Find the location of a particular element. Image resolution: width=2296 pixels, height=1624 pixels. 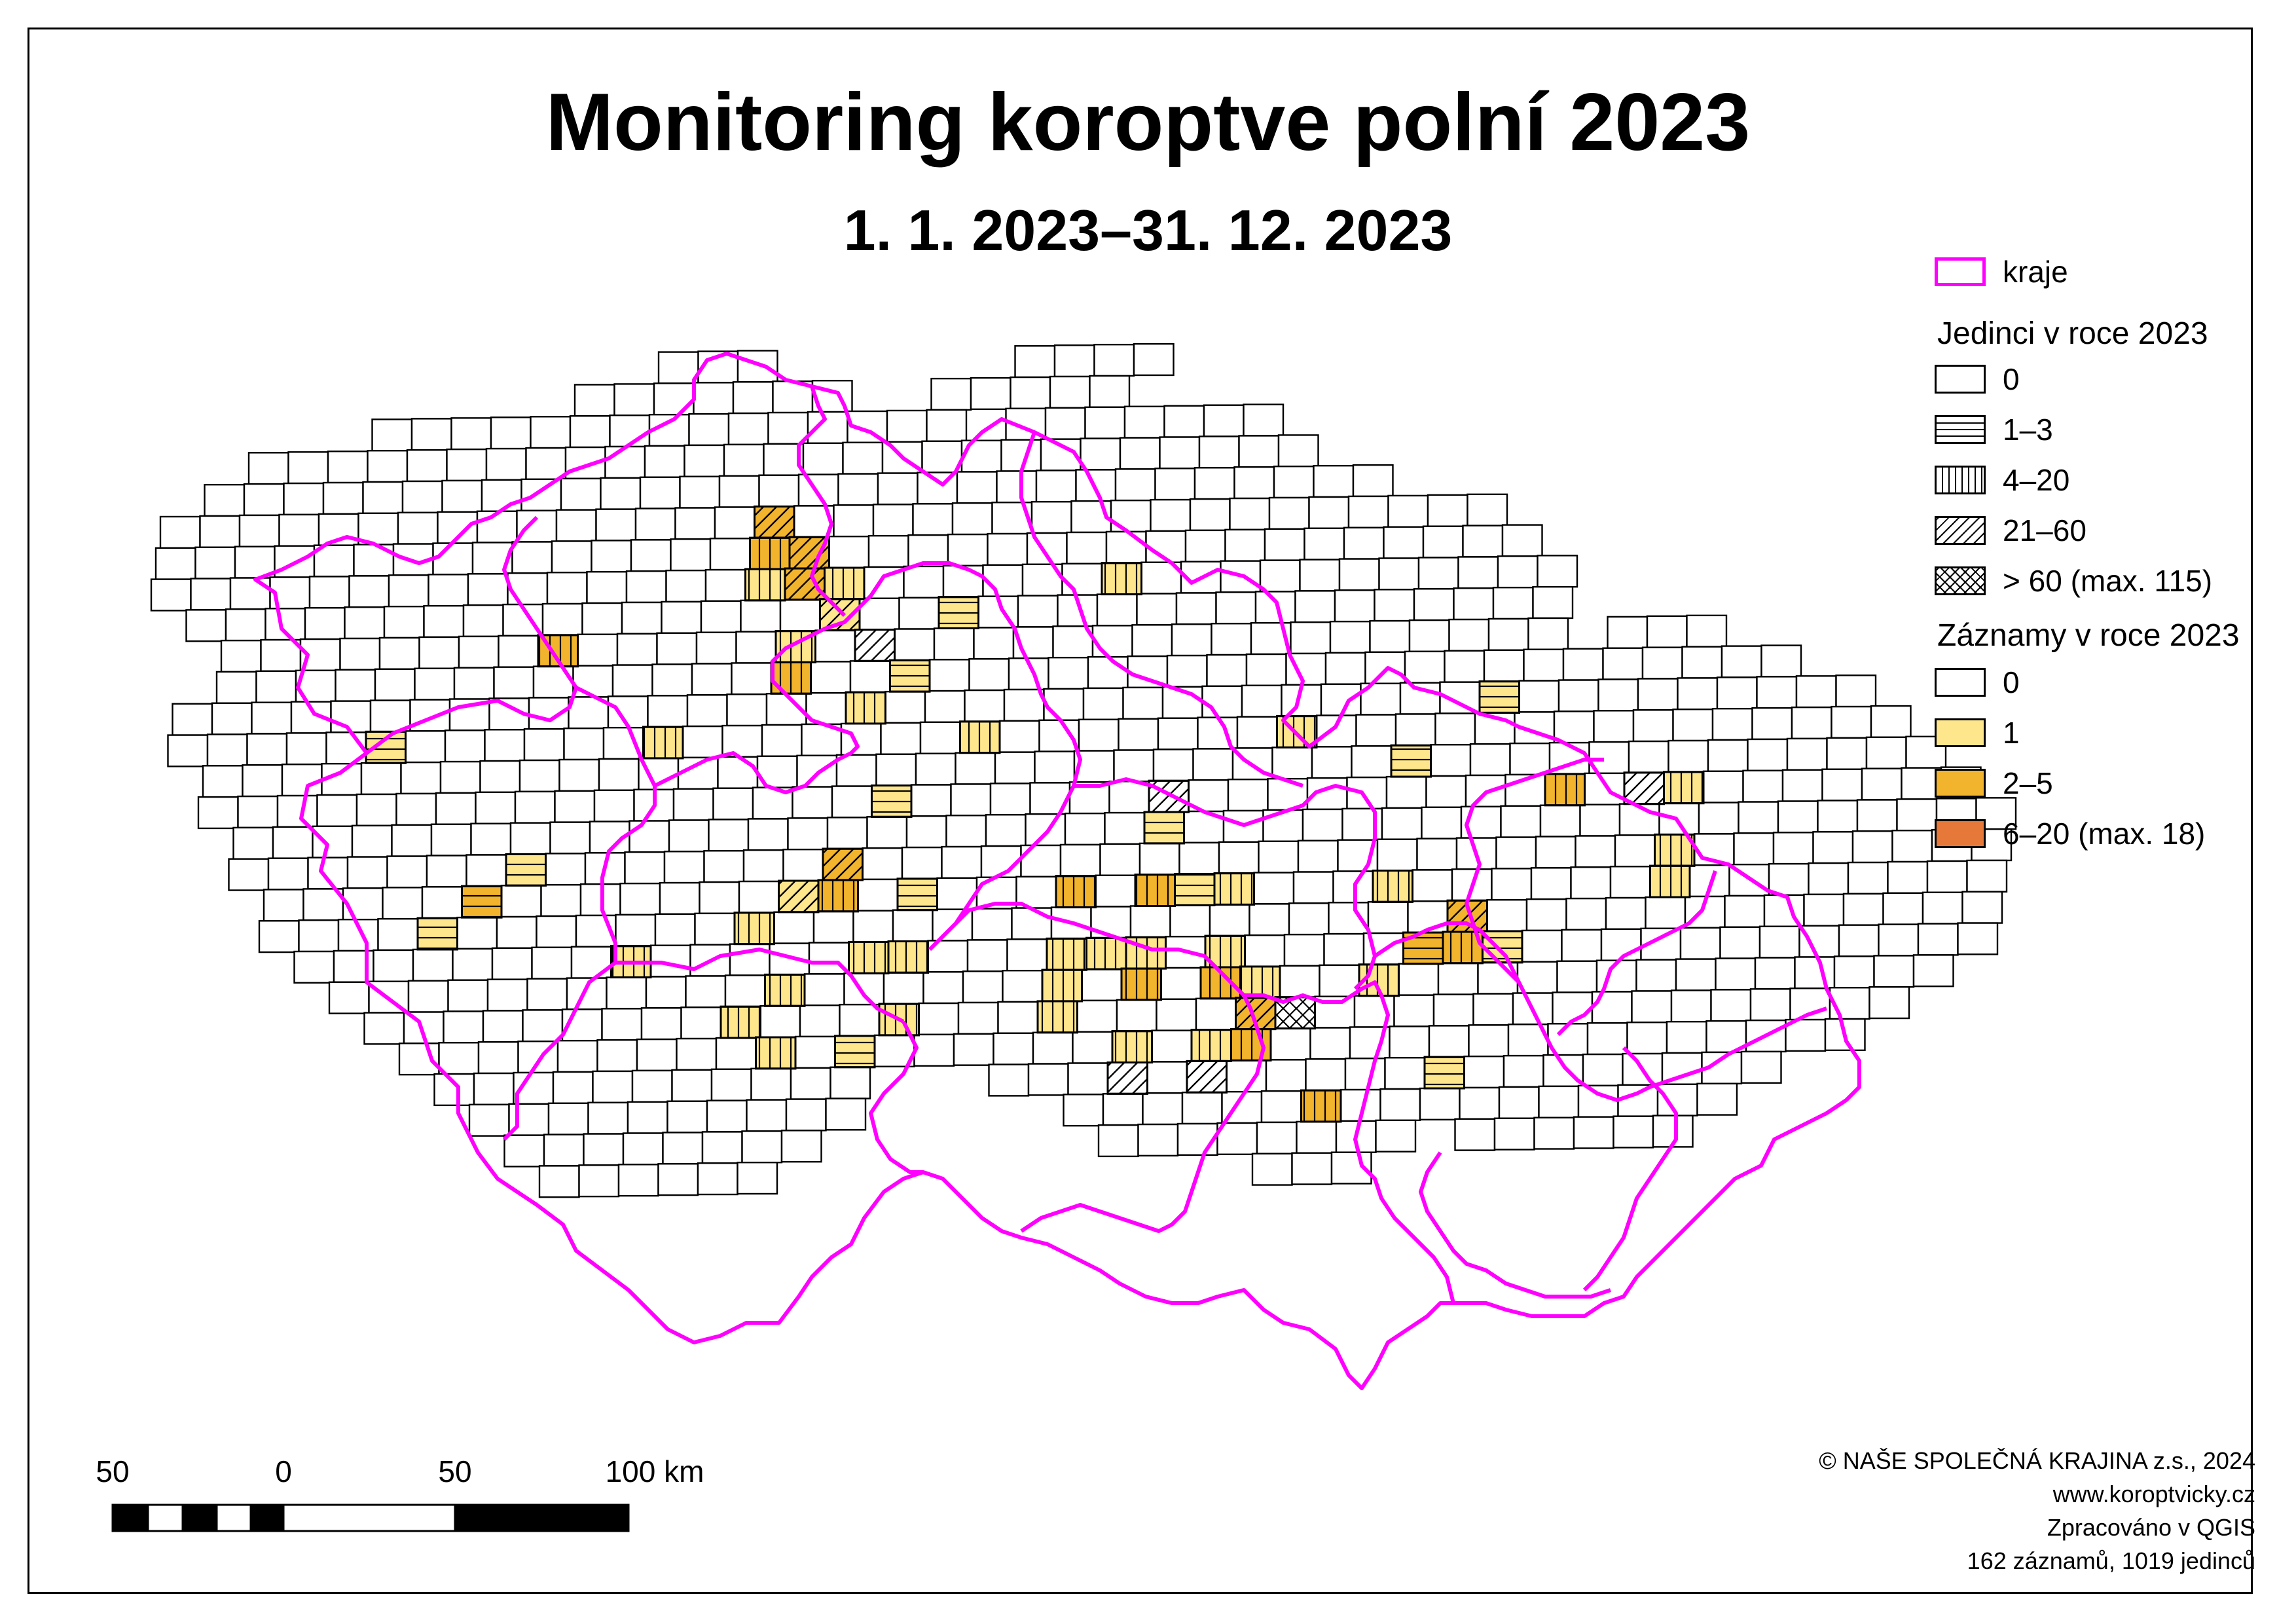

legend-item-records: 2–5 is located at coordinates (1994, 783).